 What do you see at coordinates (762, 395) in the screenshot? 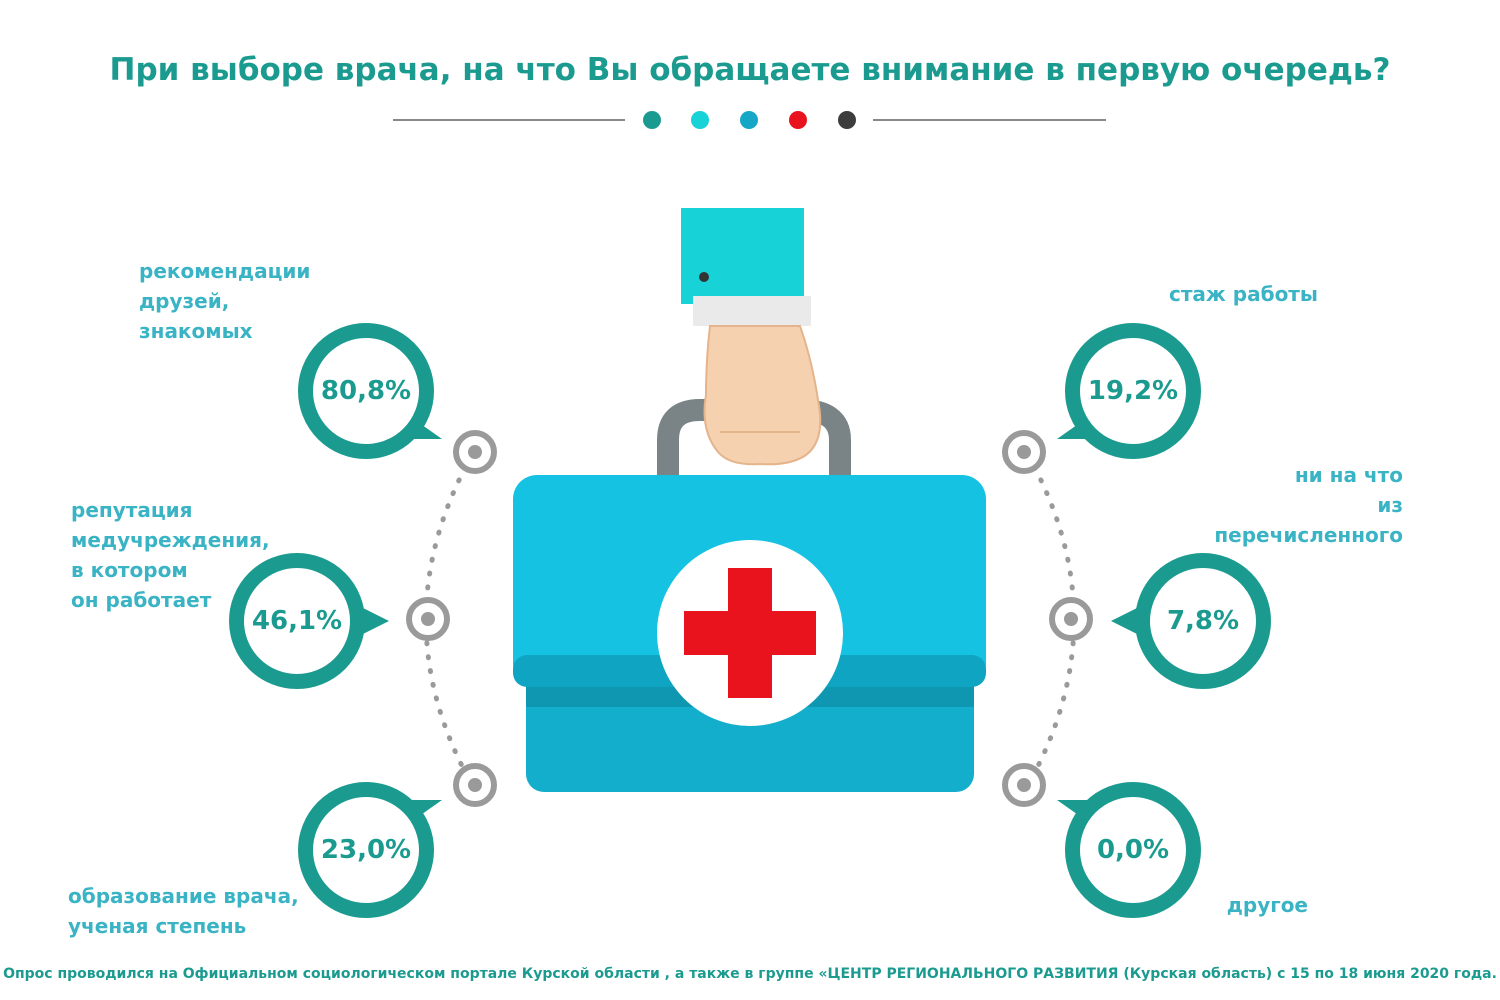
I see `hand` at bounding box center [762, 395].